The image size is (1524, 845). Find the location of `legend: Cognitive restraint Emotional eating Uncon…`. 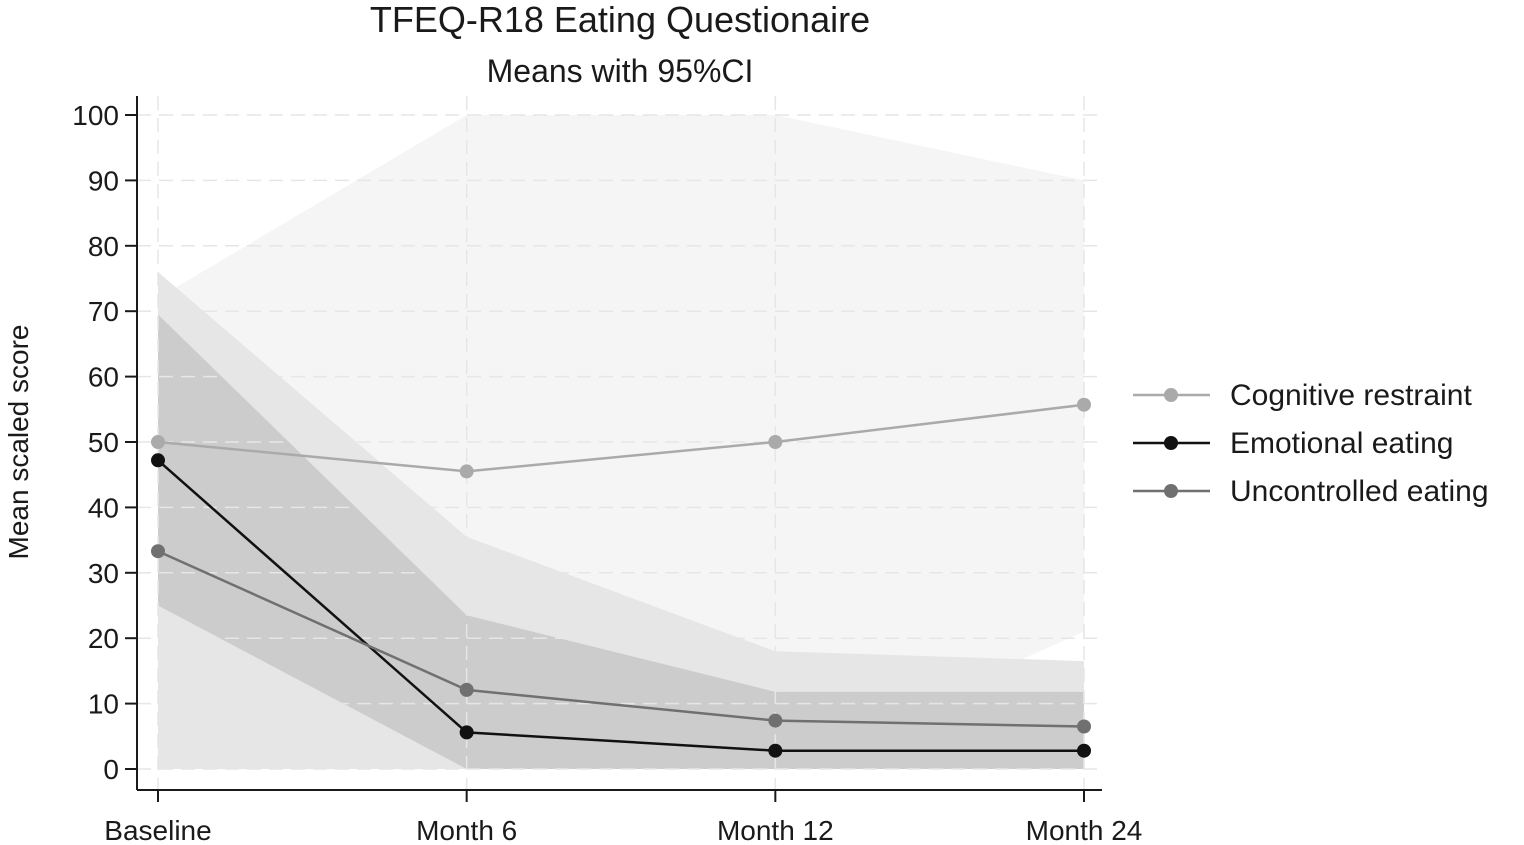

legend: Cognitive restraint Emotional eating Uncon… is located at coordinates (1311, 443).